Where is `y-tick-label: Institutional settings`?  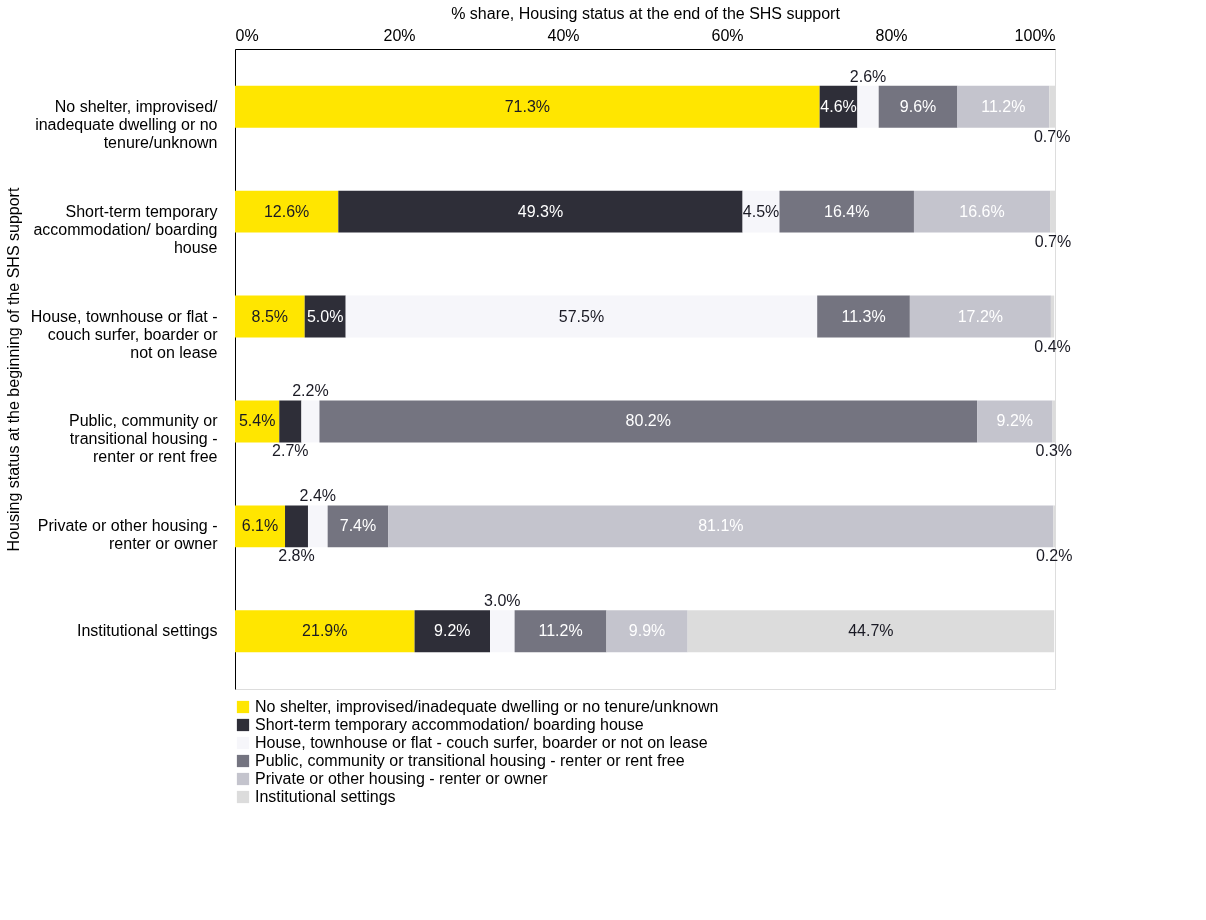
y-tick-label: Institutional settings is located at coordinates (147, 631).